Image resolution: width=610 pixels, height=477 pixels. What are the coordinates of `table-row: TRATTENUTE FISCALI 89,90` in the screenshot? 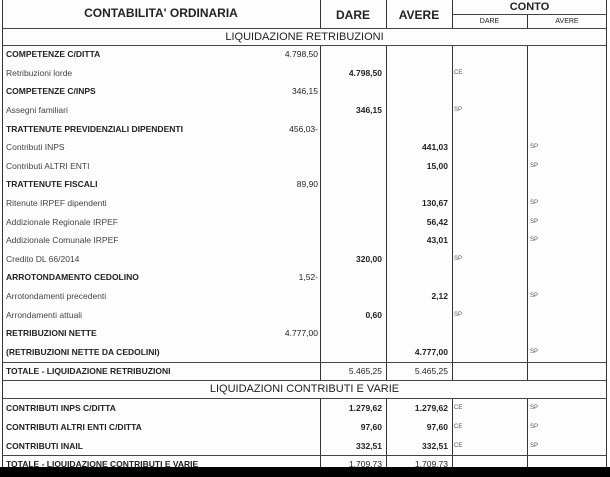 It's located at (304, 184).